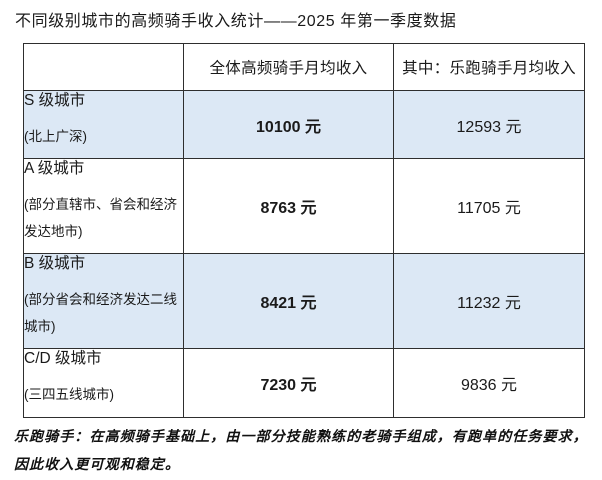 The width and height of the screenshot is (602, 480). I want to click on lepao-riders-income-value: 11232 元, so click(489, 301).